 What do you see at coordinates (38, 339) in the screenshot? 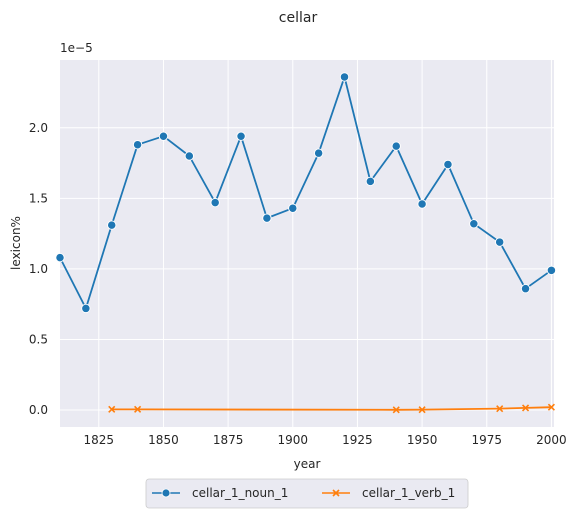
I see `y-tick-label: 0.5` at bounding box center [38, 339].